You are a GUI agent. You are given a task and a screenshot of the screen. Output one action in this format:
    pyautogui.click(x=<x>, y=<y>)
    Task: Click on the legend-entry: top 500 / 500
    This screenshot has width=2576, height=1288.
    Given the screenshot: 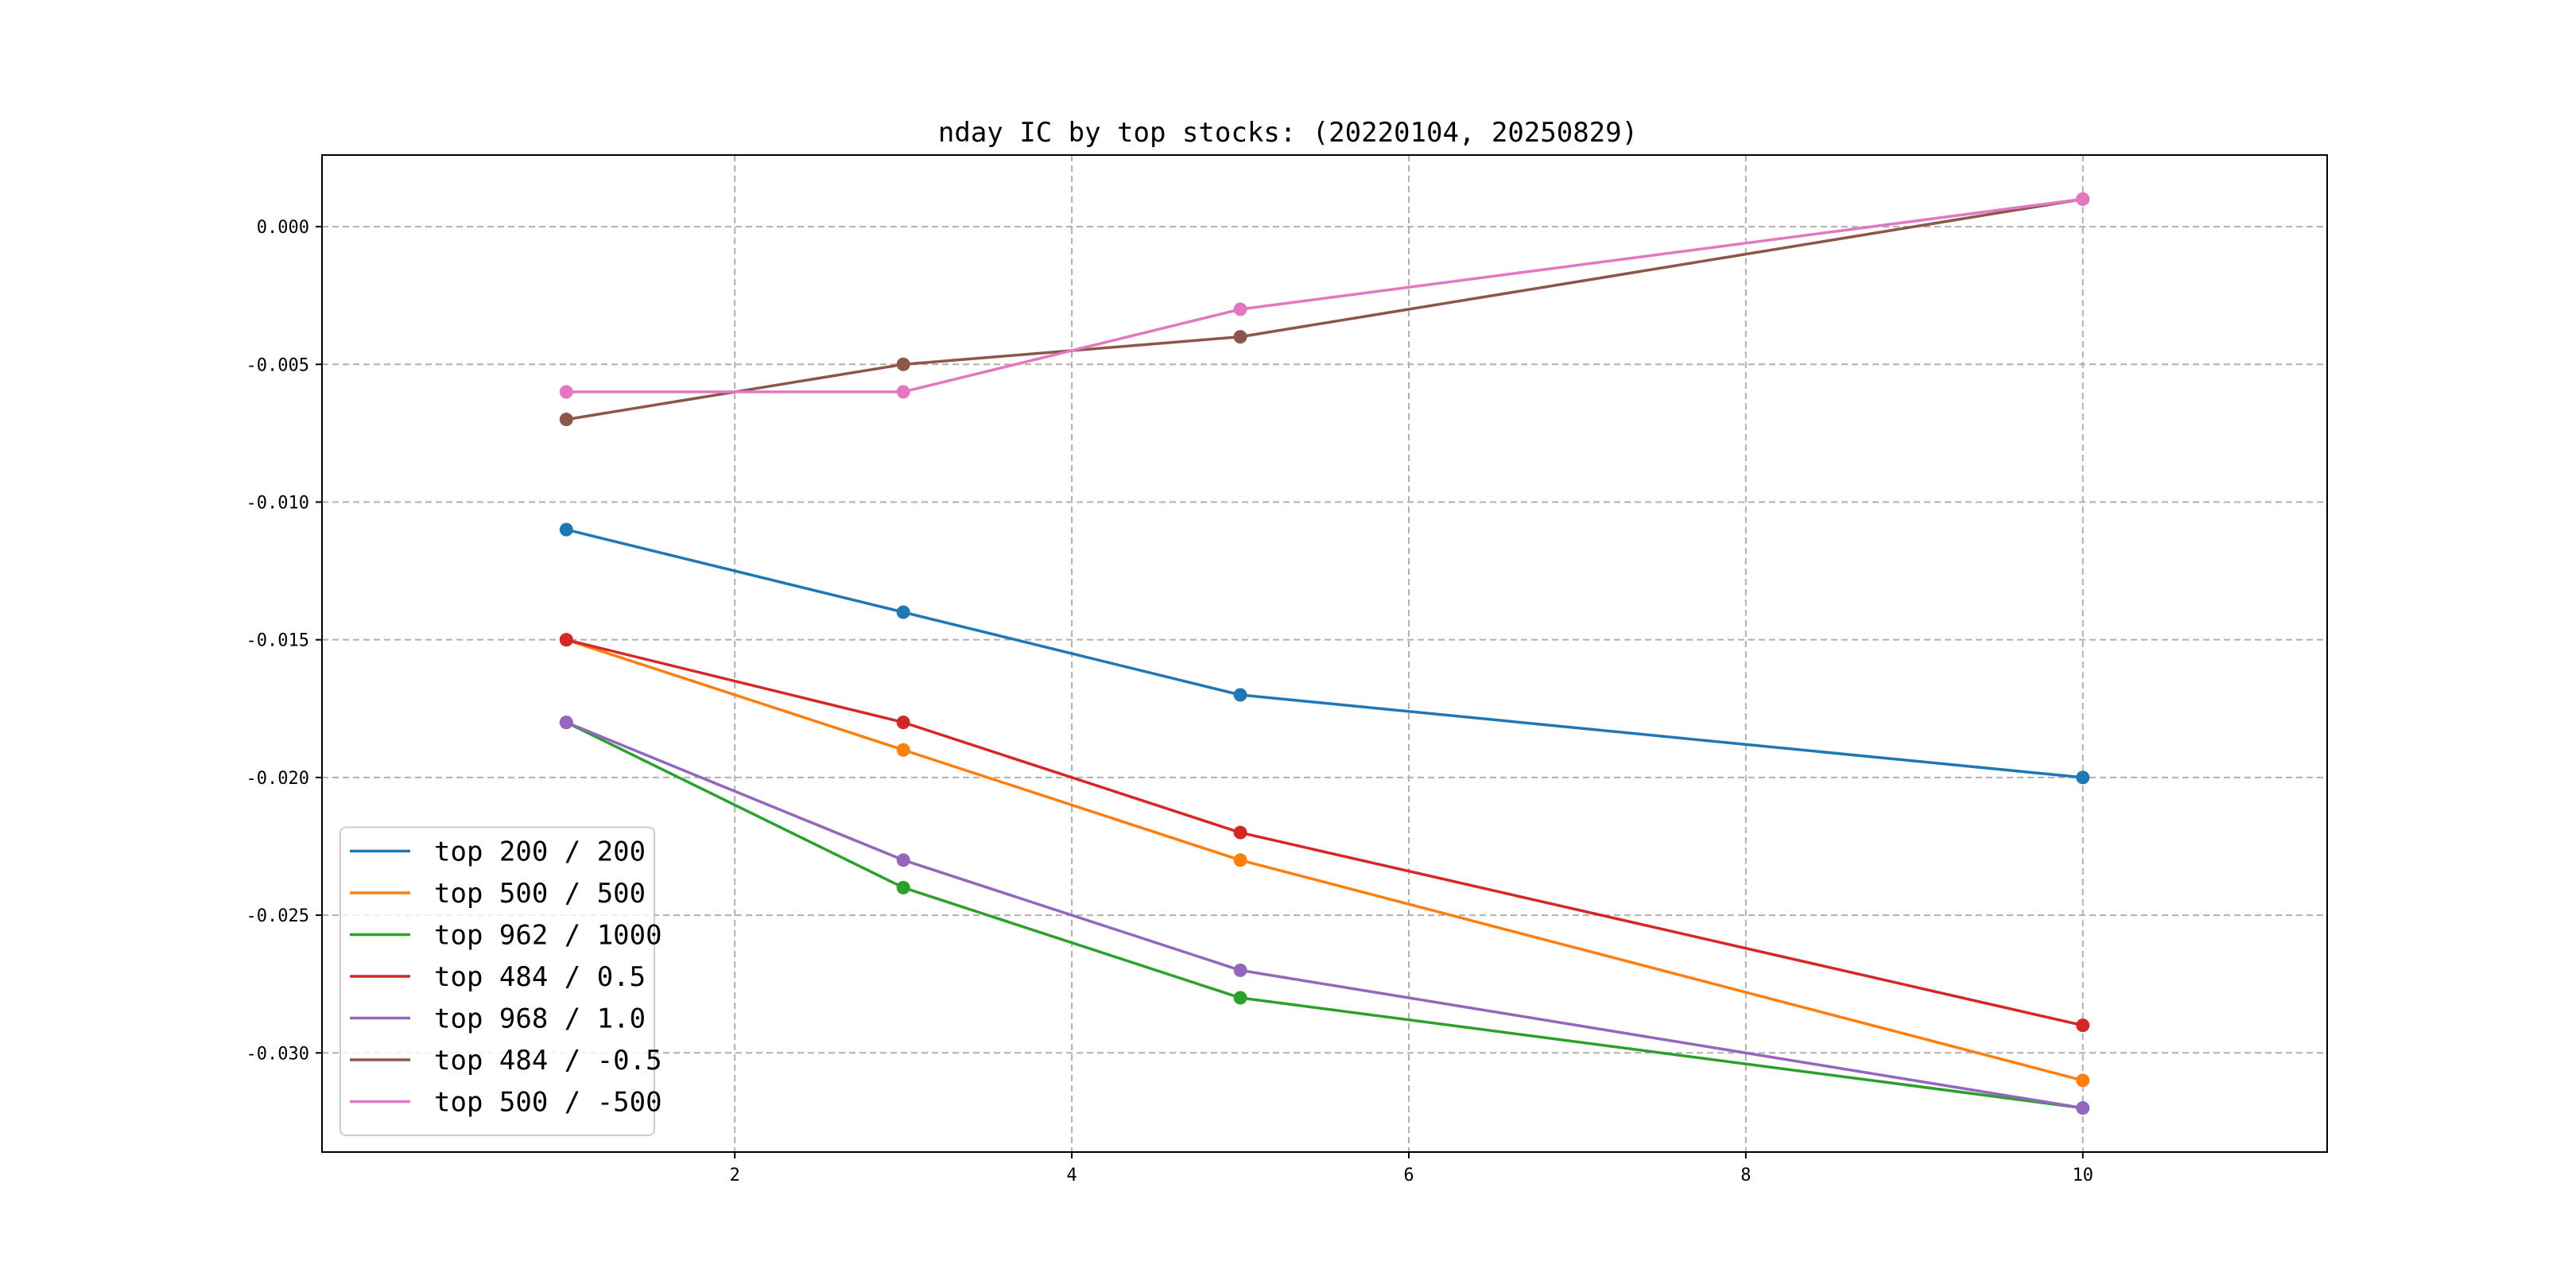 What is the action you would take?
    pyautogui.click(x=498, y=894)
    